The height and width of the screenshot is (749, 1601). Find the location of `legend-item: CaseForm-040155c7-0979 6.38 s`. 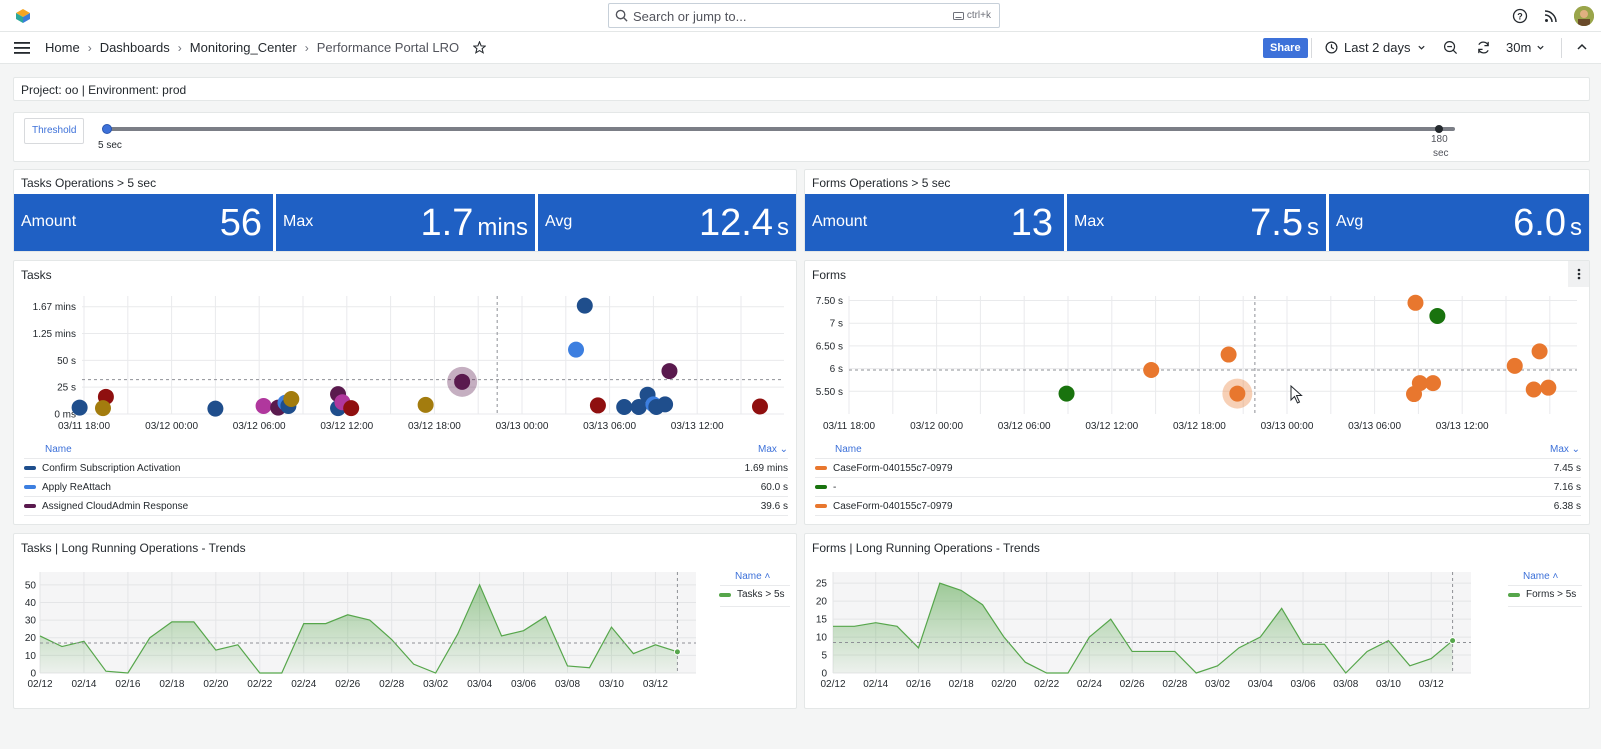

legend-item: CaseForm-040155c7-0979 6.38 s is located at coordinates (1198, 506).